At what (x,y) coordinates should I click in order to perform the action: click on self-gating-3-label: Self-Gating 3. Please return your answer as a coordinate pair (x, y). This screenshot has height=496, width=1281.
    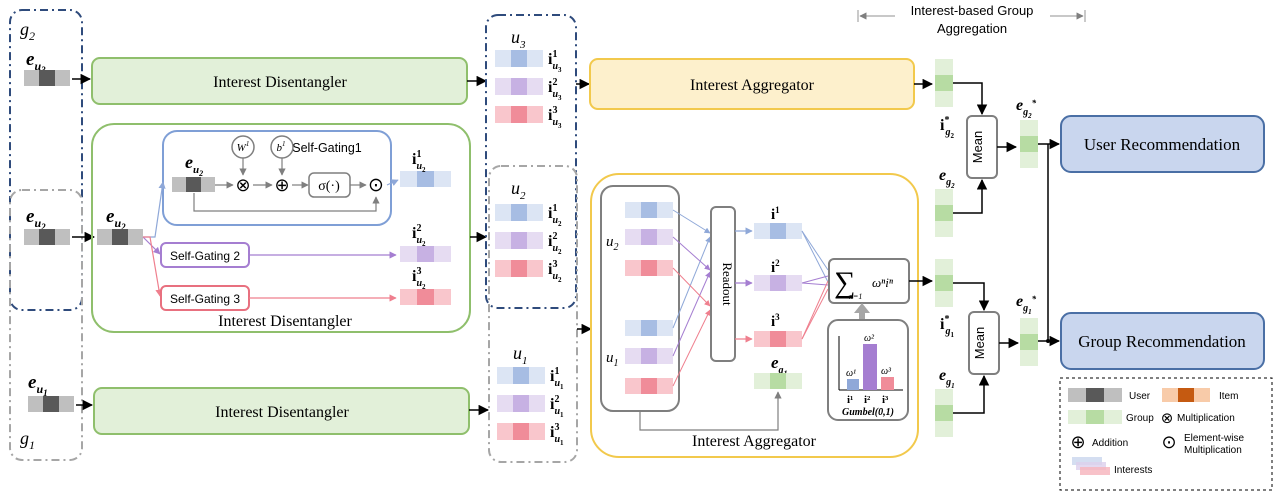
    Looking at the image, I should click on (205, 299).